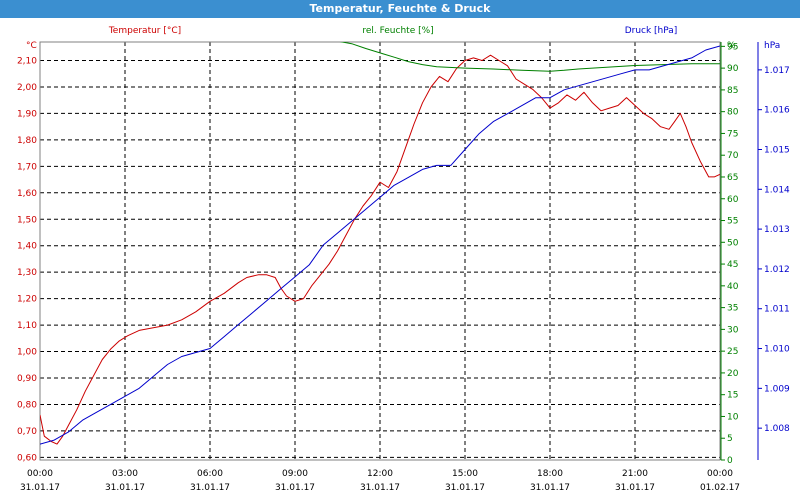  Describe the element at coordinates (27, 141) in the screenshot. I see `temp-axis-tick: 1,80` at that location.